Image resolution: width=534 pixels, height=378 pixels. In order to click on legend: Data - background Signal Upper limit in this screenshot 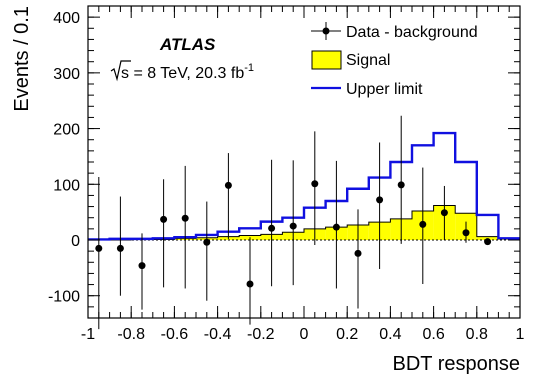, I will do `click(394, 60)`.